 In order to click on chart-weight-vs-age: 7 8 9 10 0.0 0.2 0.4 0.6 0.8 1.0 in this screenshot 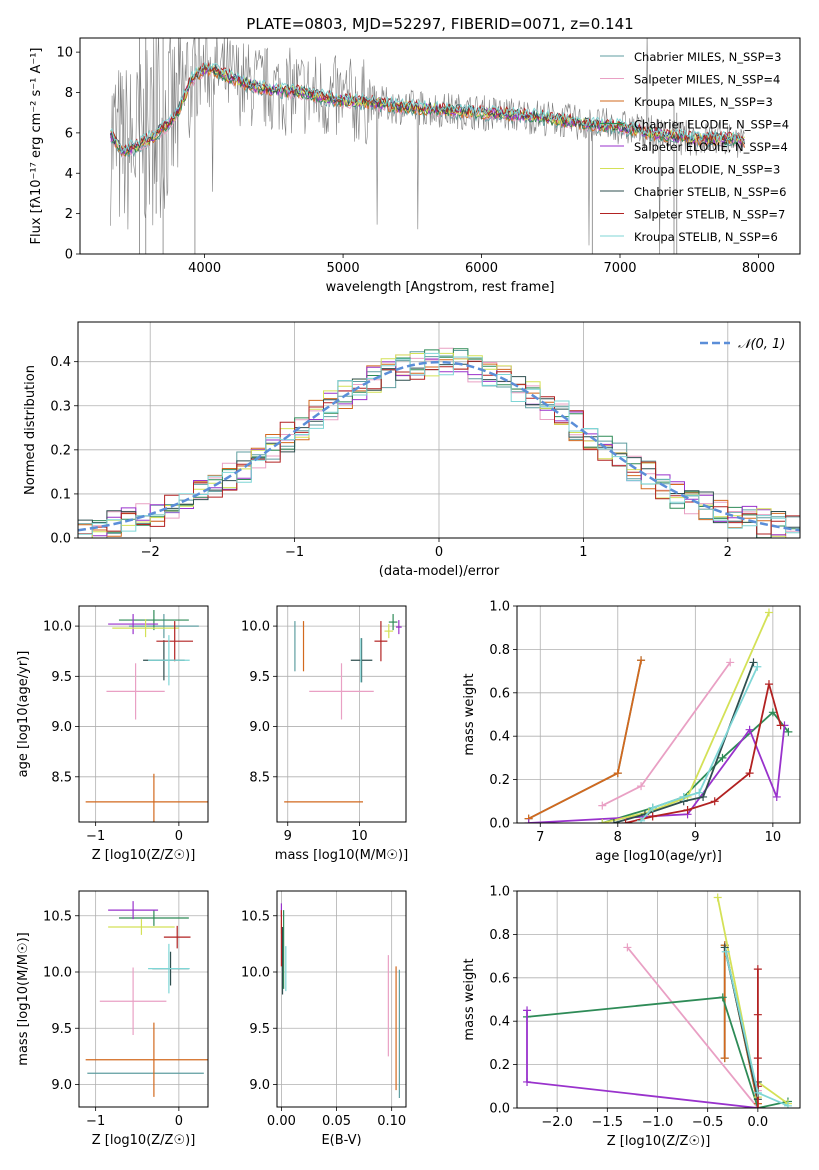, I will do `click(645, 722)`.